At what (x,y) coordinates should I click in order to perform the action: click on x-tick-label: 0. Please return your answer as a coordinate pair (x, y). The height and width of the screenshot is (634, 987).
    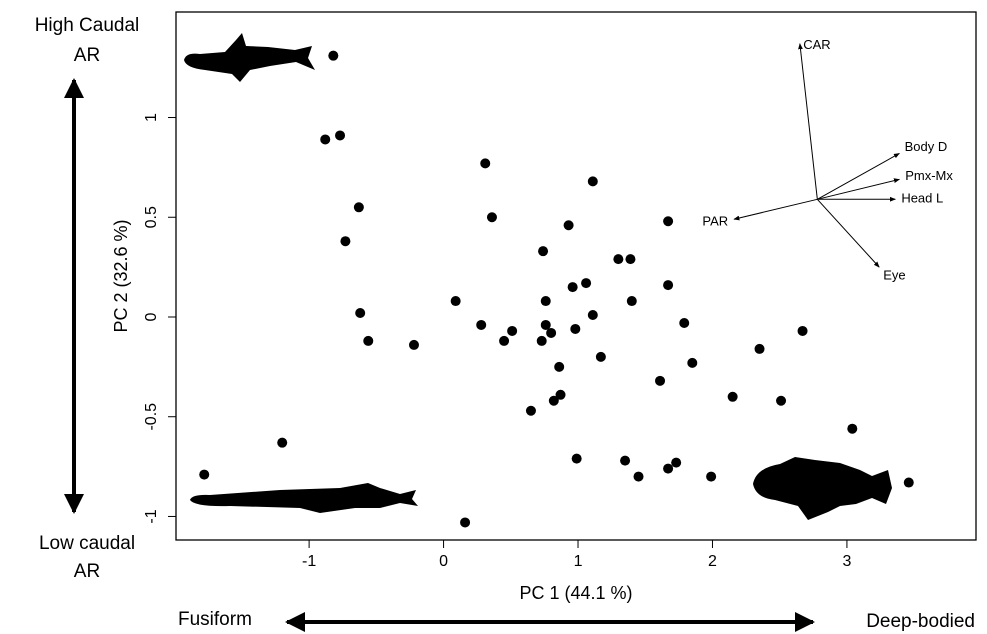
    Looking at the image, I should click on (443, 561).